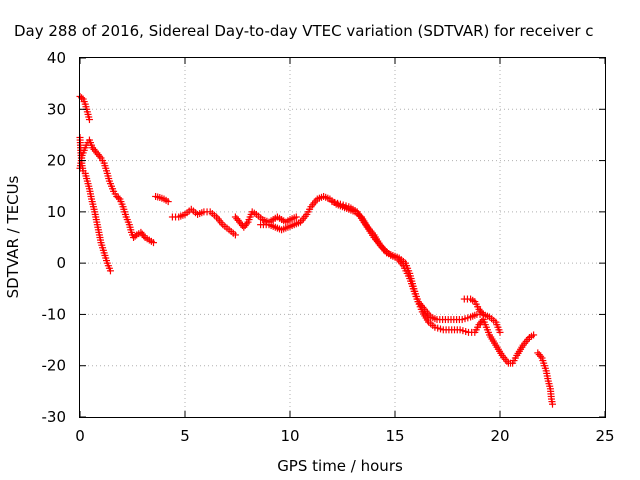 This screenshot has height=480, width=640. I want to click on y-tick-label: -20, so click(54, 366).